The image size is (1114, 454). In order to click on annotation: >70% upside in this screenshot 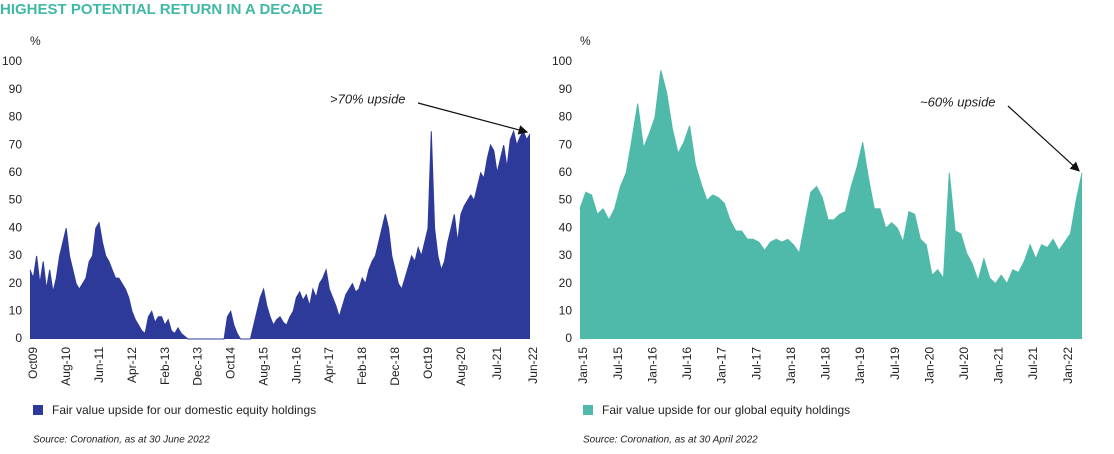, I will do `click(368, 98)`.